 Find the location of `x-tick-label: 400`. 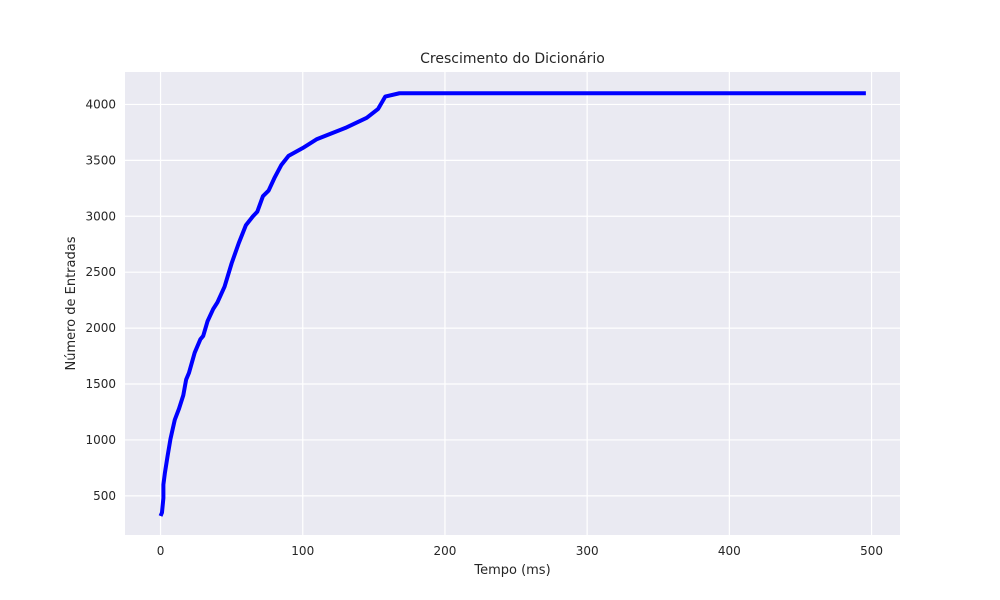

x-tick-label: 400 is located at coordinates (729, 551).